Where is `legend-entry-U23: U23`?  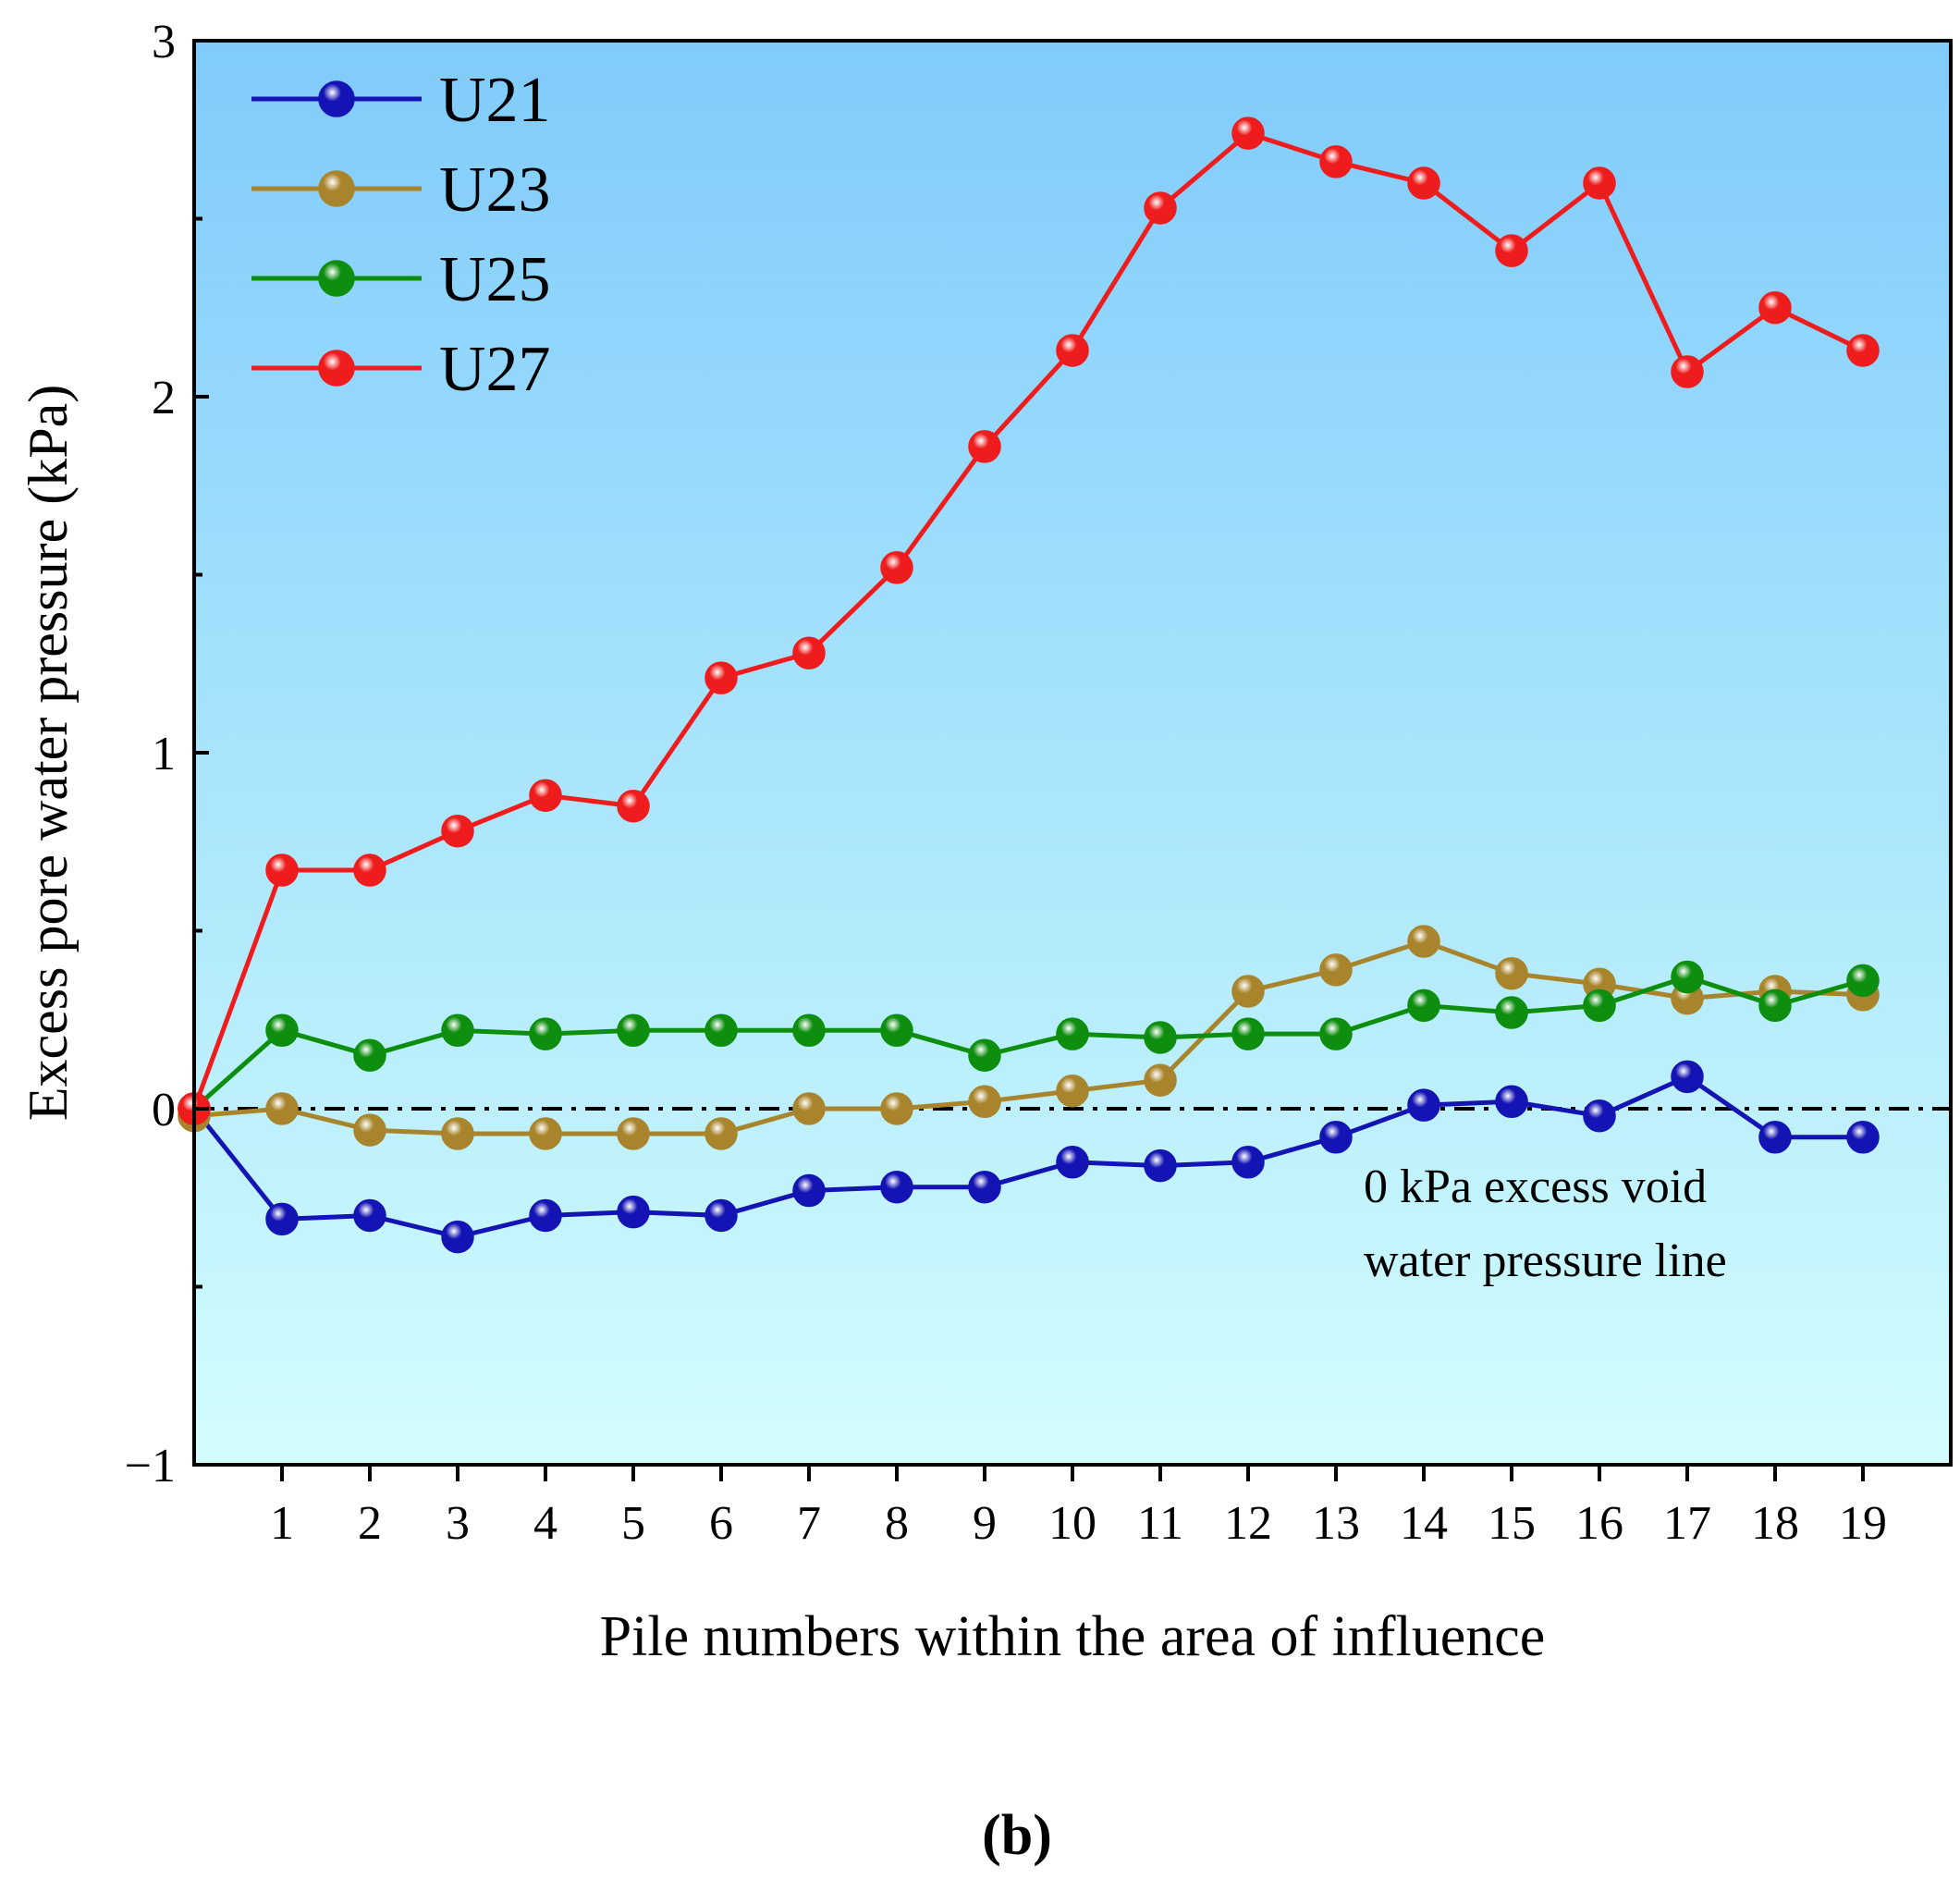
legend-entry-U23: U23 is located at coordinates (401, 190).